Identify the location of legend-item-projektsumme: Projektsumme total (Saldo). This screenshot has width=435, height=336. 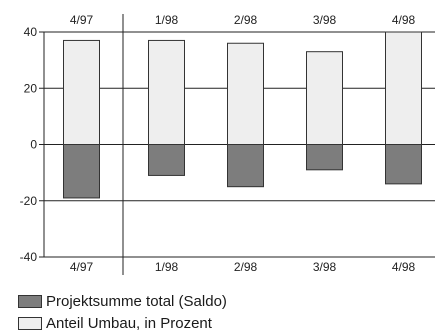
(122, 301).